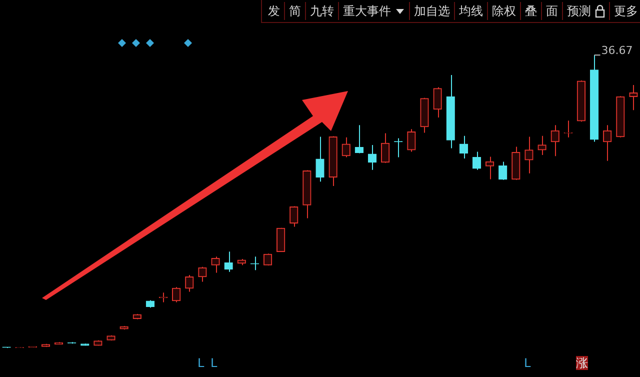  Describe the element at coordinates (367, 11) in the screenshot. I see `text: 重大事件` at that location.